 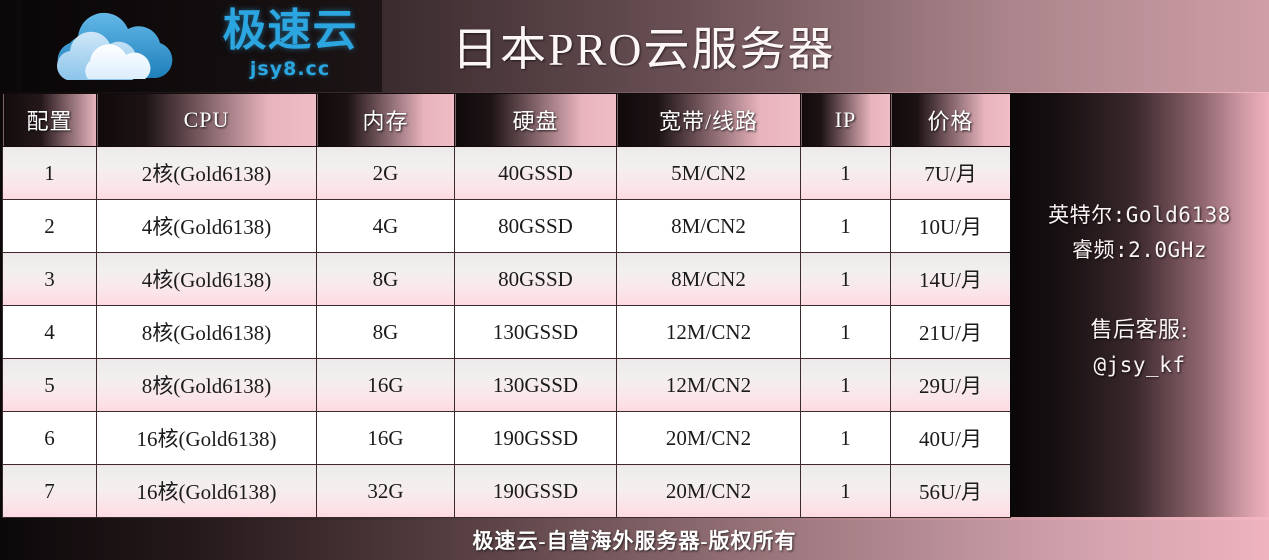 I want to click on column-header-ip: IP, so click(x=845, y=120).